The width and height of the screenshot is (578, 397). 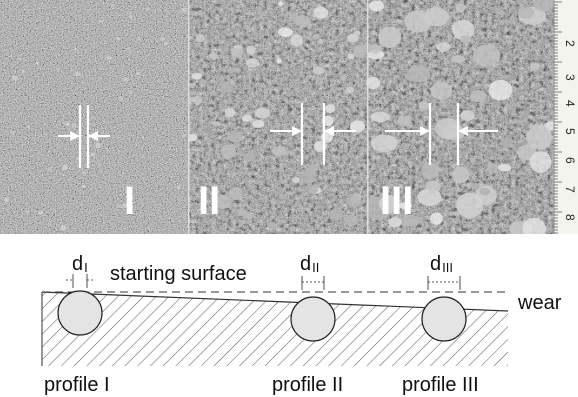 What do you see at coordinates (539, 303) in the screenshot?
I see `wear-label: wear` at bounding box center [539, 303].